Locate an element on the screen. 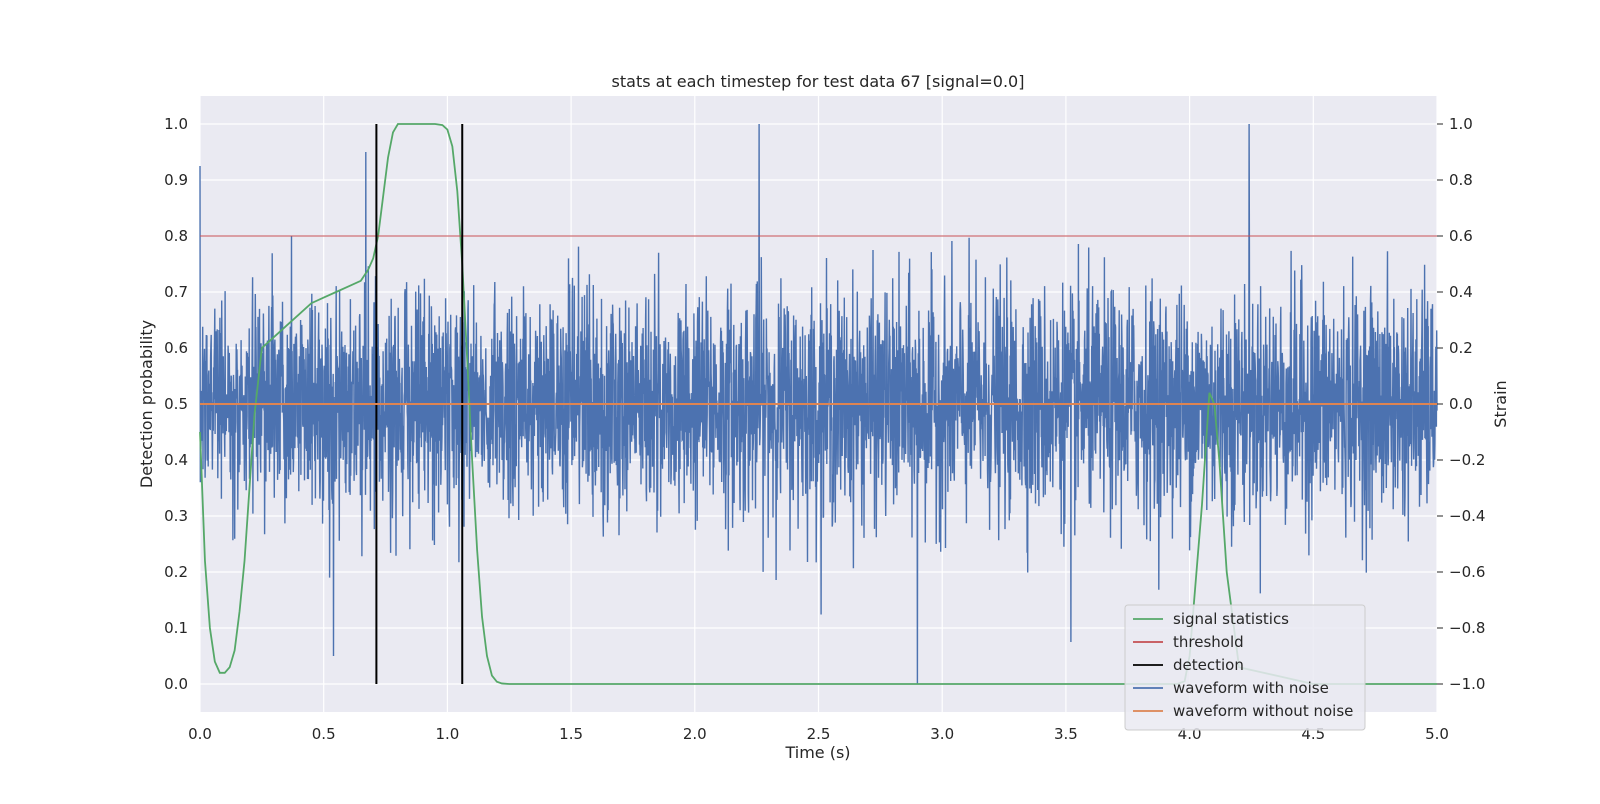  y-right-tick-label: −0.2 is located at coordinates (1467, 460).